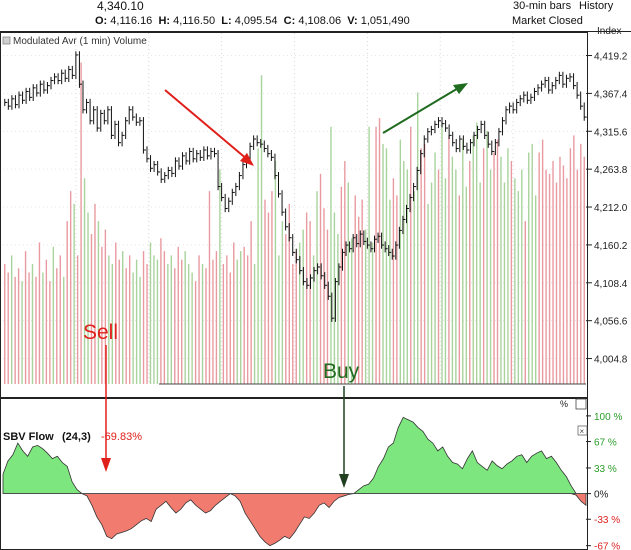 The width and height of the screenshot is (631, 550). What do you see at coordinates (194, 21) in the screenshot?
I see `high-value: 4,116.50` at bounding box center [194, 21].